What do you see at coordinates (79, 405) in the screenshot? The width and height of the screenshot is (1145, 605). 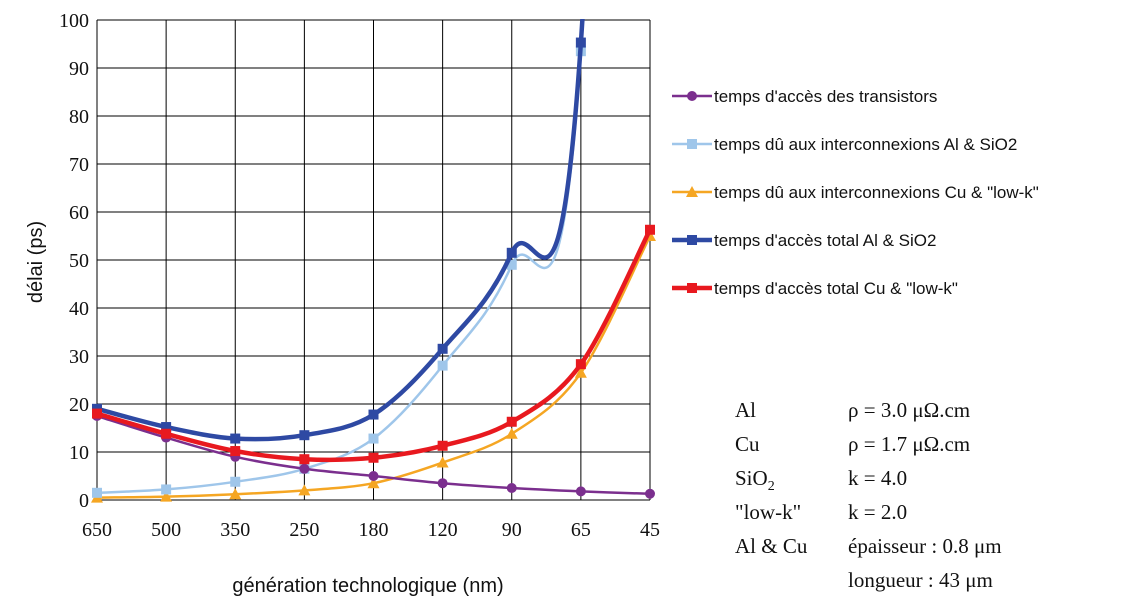 I see `y-tick-label: 20` at bounding box center [79, 405].